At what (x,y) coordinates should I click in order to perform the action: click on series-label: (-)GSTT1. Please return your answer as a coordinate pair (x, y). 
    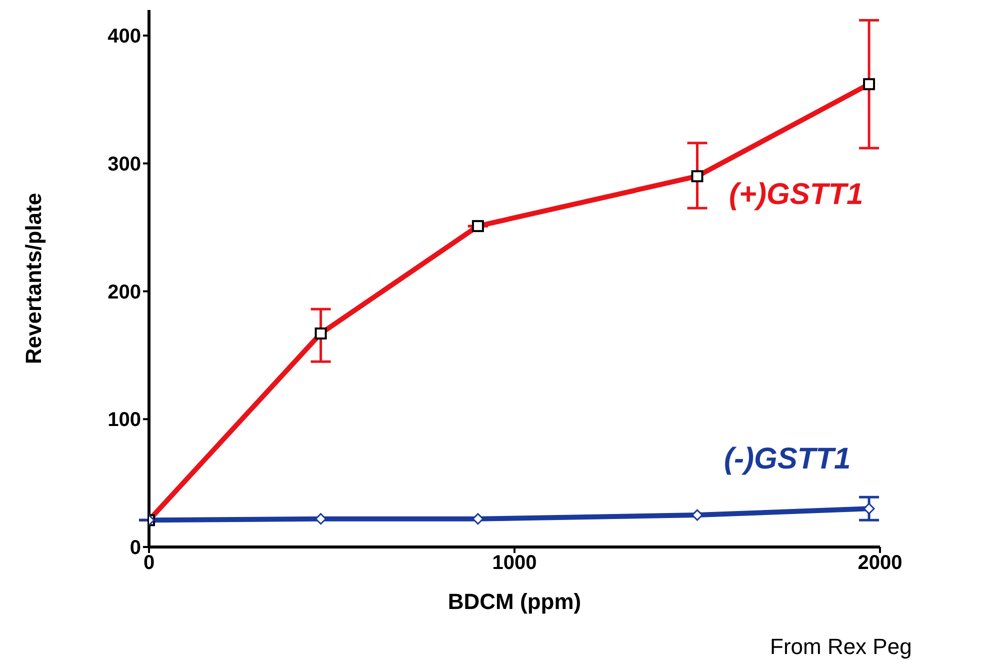
    Looking at the image, I should click on (787, 459).